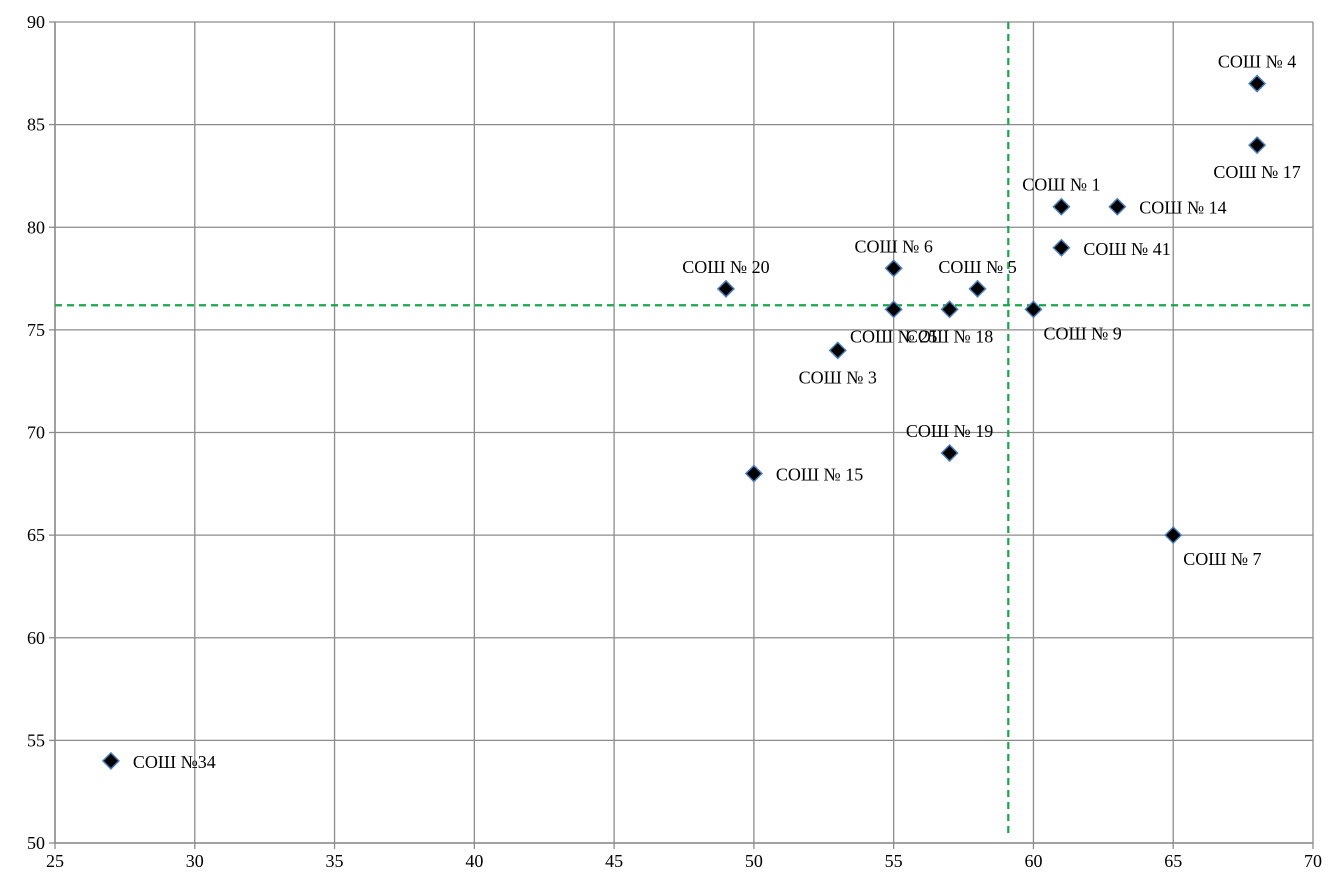 Image resolution: width=1328 pixels, height=886 pixels. What do you see at coordinates (1182, 208) in the screenshot?
I see `data-label: СОШ № 14` at bounding box center [1182, 208].